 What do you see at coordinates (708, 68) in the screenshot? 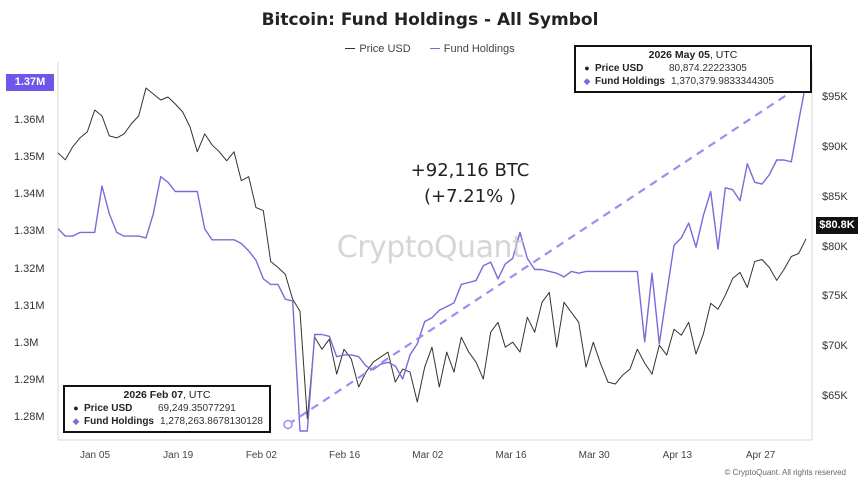
I see `tooltip-end-price-value: 80,874.22223305` at bounding box center [708, 68].